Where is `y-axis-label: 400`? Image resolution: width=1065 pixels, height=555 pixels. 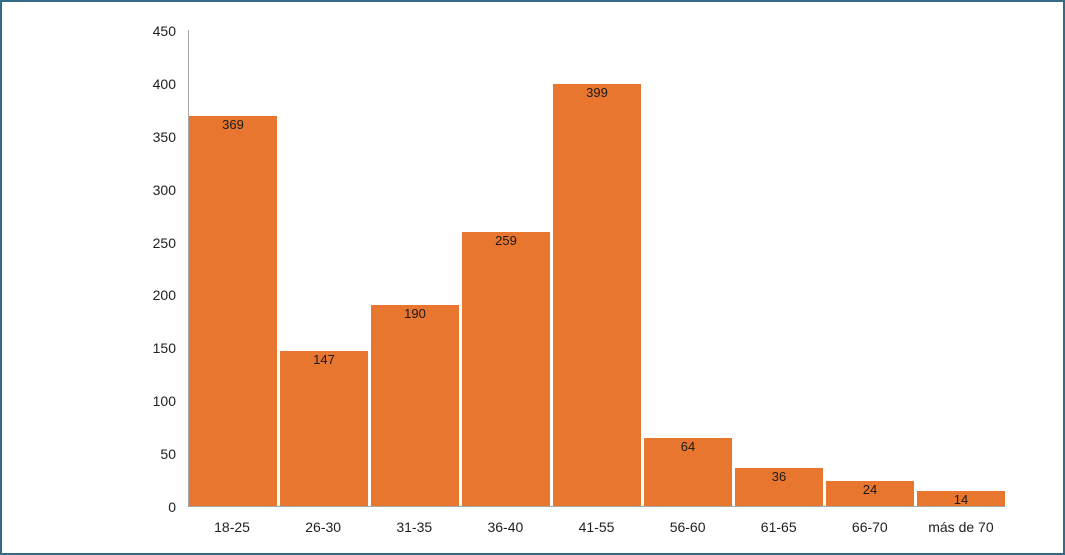
y-axis-label: 400 is located at coordinates (164, 83).